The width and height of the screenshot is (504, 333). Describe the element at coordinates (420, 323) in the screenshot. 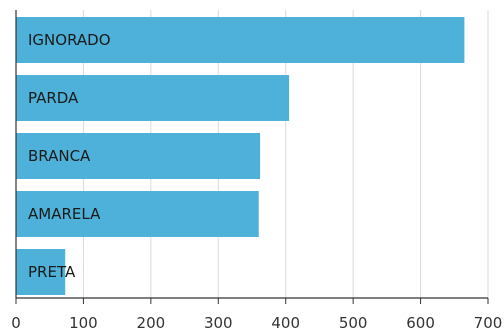

I see `x-tick-label-600: 600` at that location.